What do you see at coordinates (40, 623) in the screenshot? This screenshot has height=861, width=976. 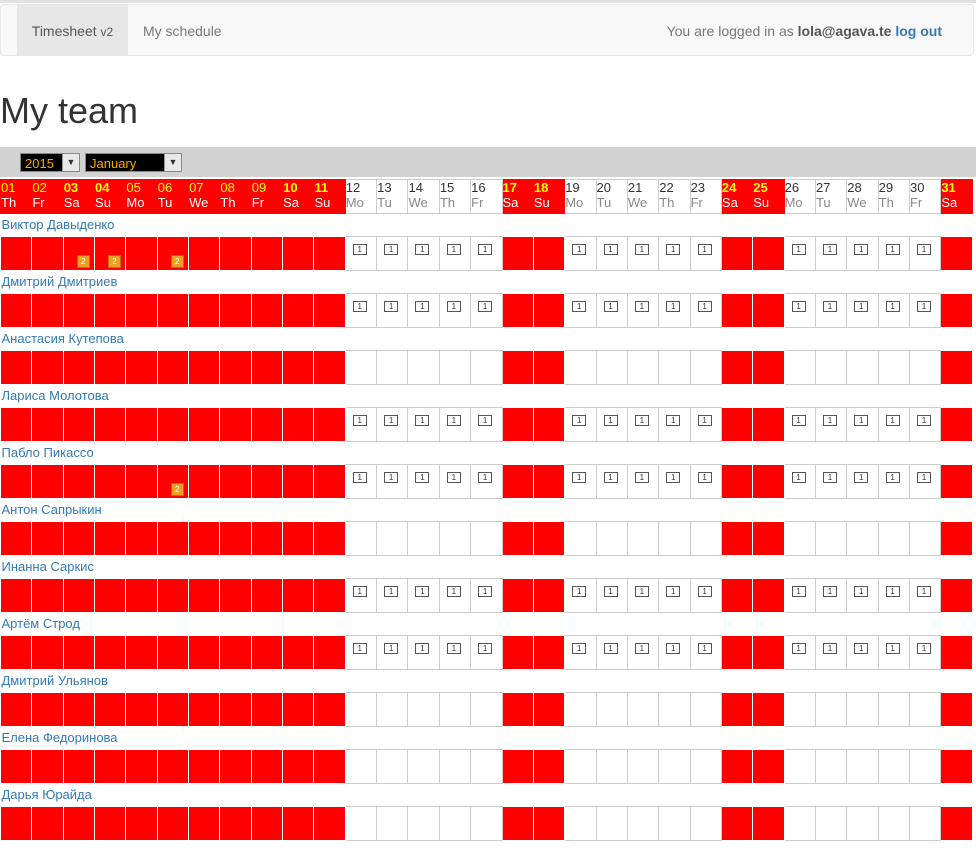 I see `member-link: Артём Строд` at bounding box center [40, 623].